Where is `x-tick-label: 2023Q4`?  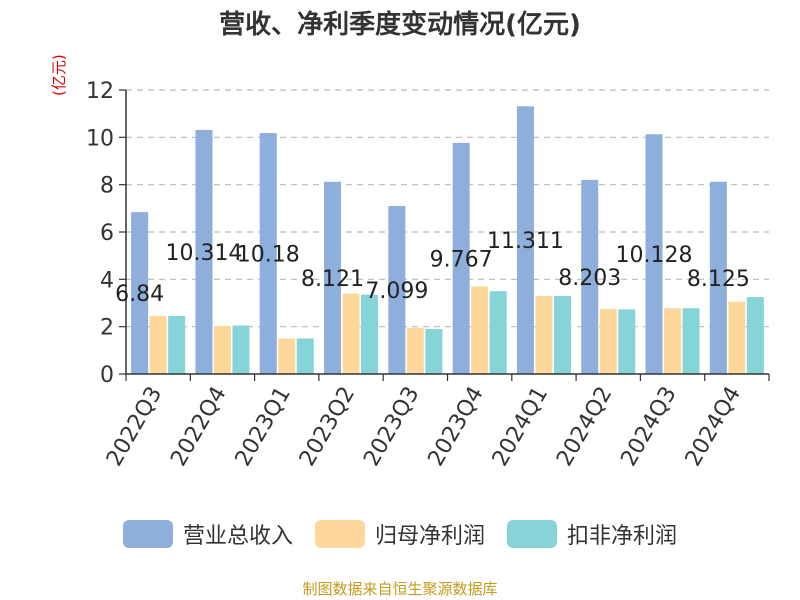 x-tick-label: 2023Q4 is located at coordinates (456, 427).